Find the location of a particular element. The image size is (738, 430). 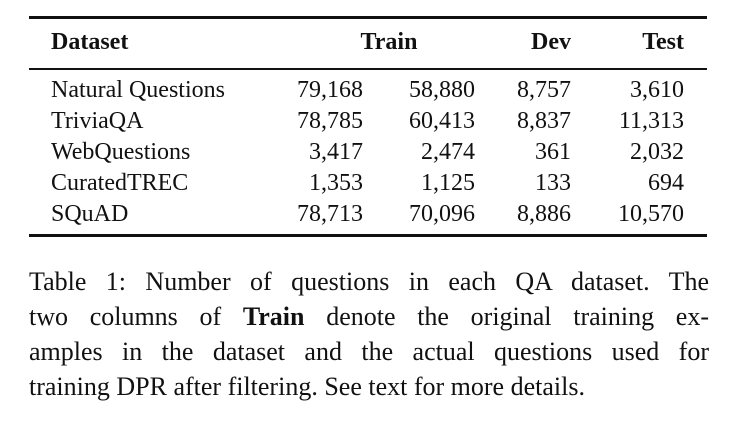

table-row-test: 2,032 is located at coordinates (657, 152).